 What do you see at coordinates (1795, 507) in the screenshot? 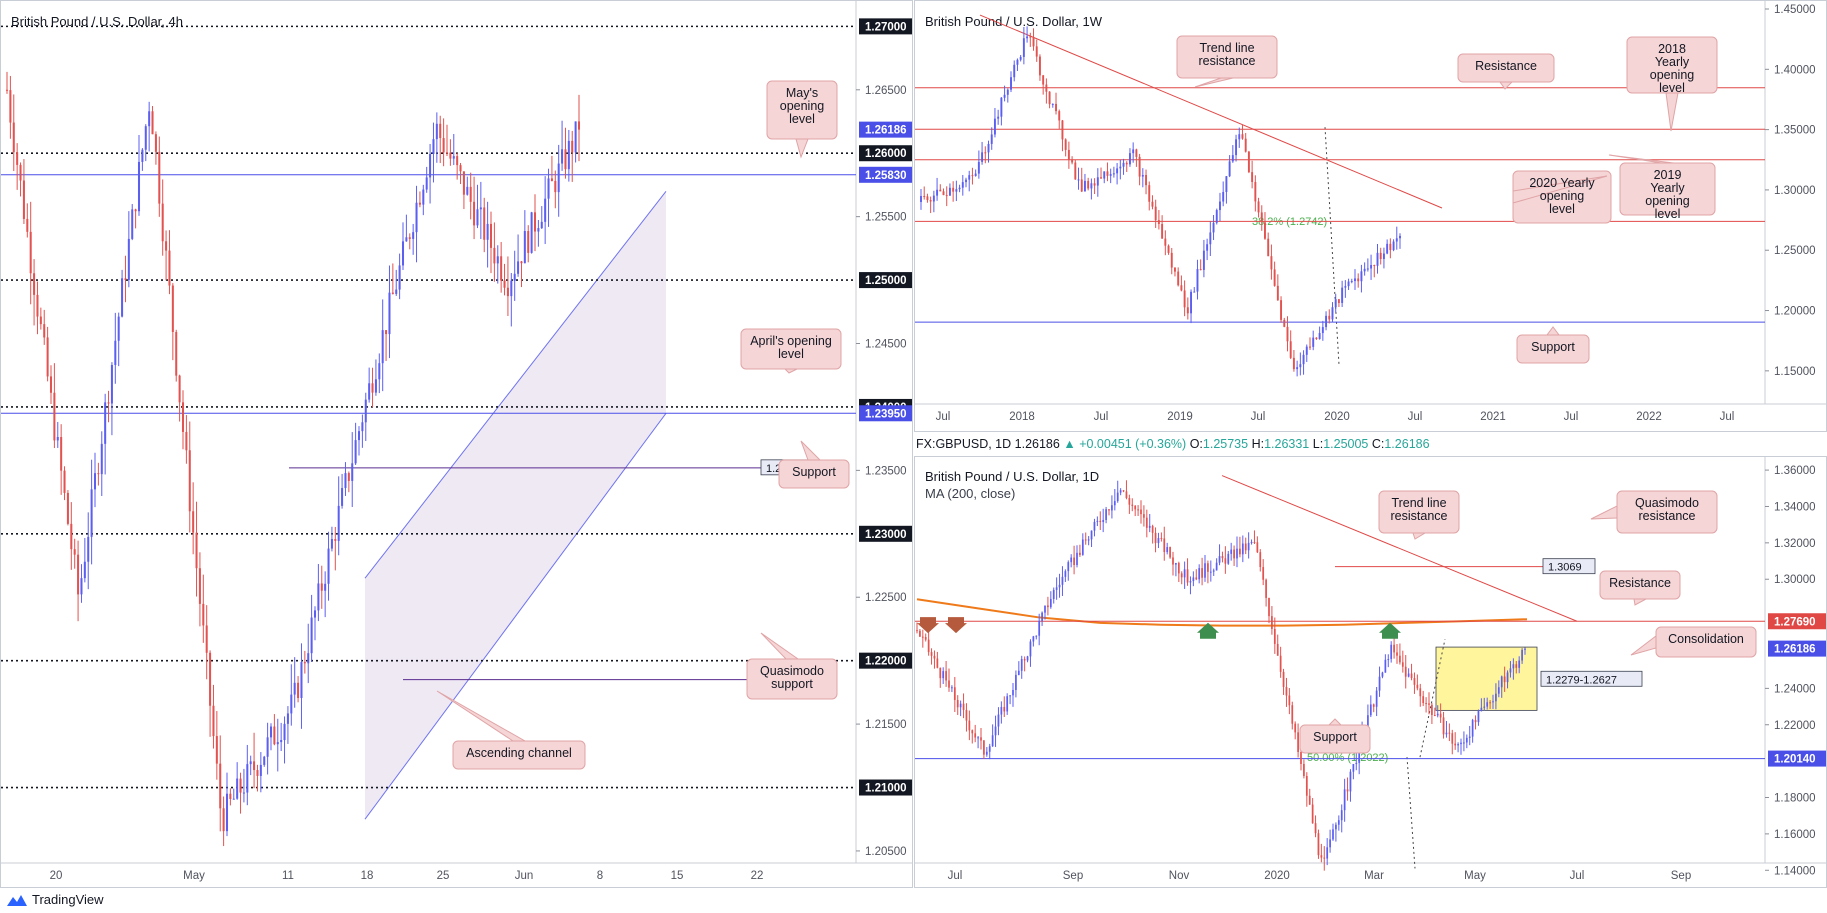
I see `price-axis-label: 1.34000` at bounding box center [1795, 507].